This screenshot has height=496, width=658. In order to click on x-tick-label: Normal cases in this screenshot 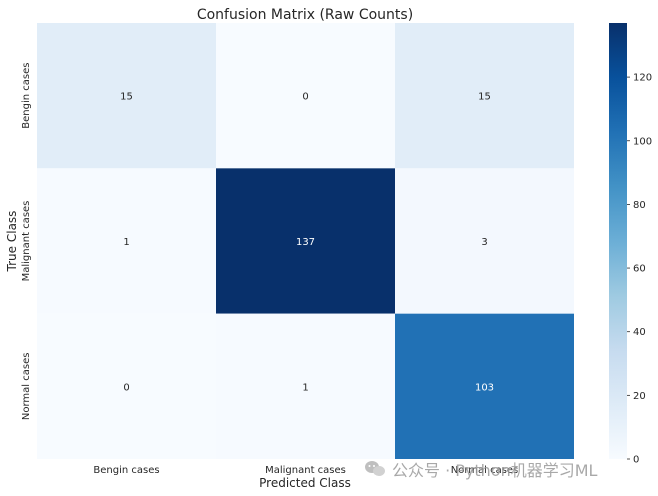, I will do `click(485, 470)`.